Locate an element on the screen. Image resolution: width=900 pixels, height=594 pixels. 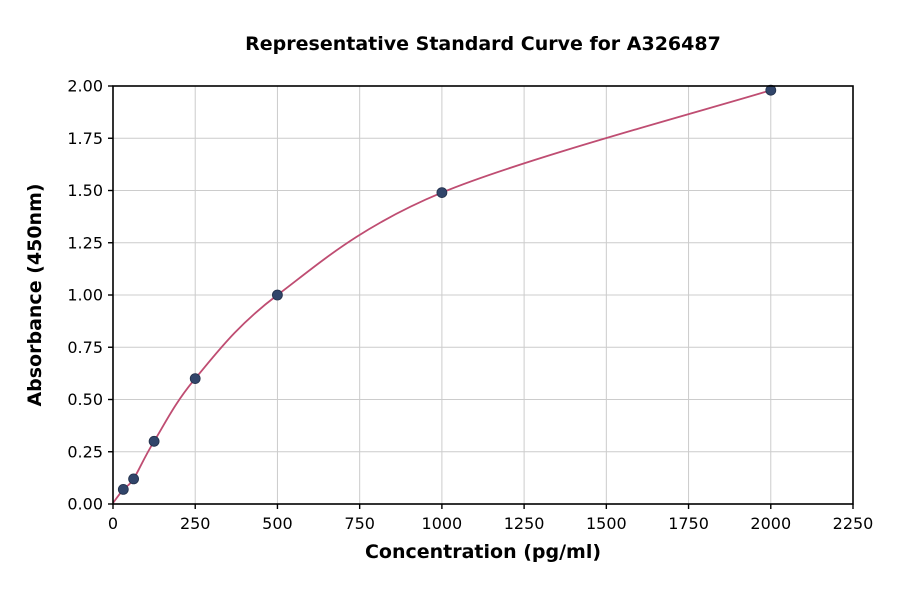
y-tick-label: 2.00 is located at coordinates (85, 86).